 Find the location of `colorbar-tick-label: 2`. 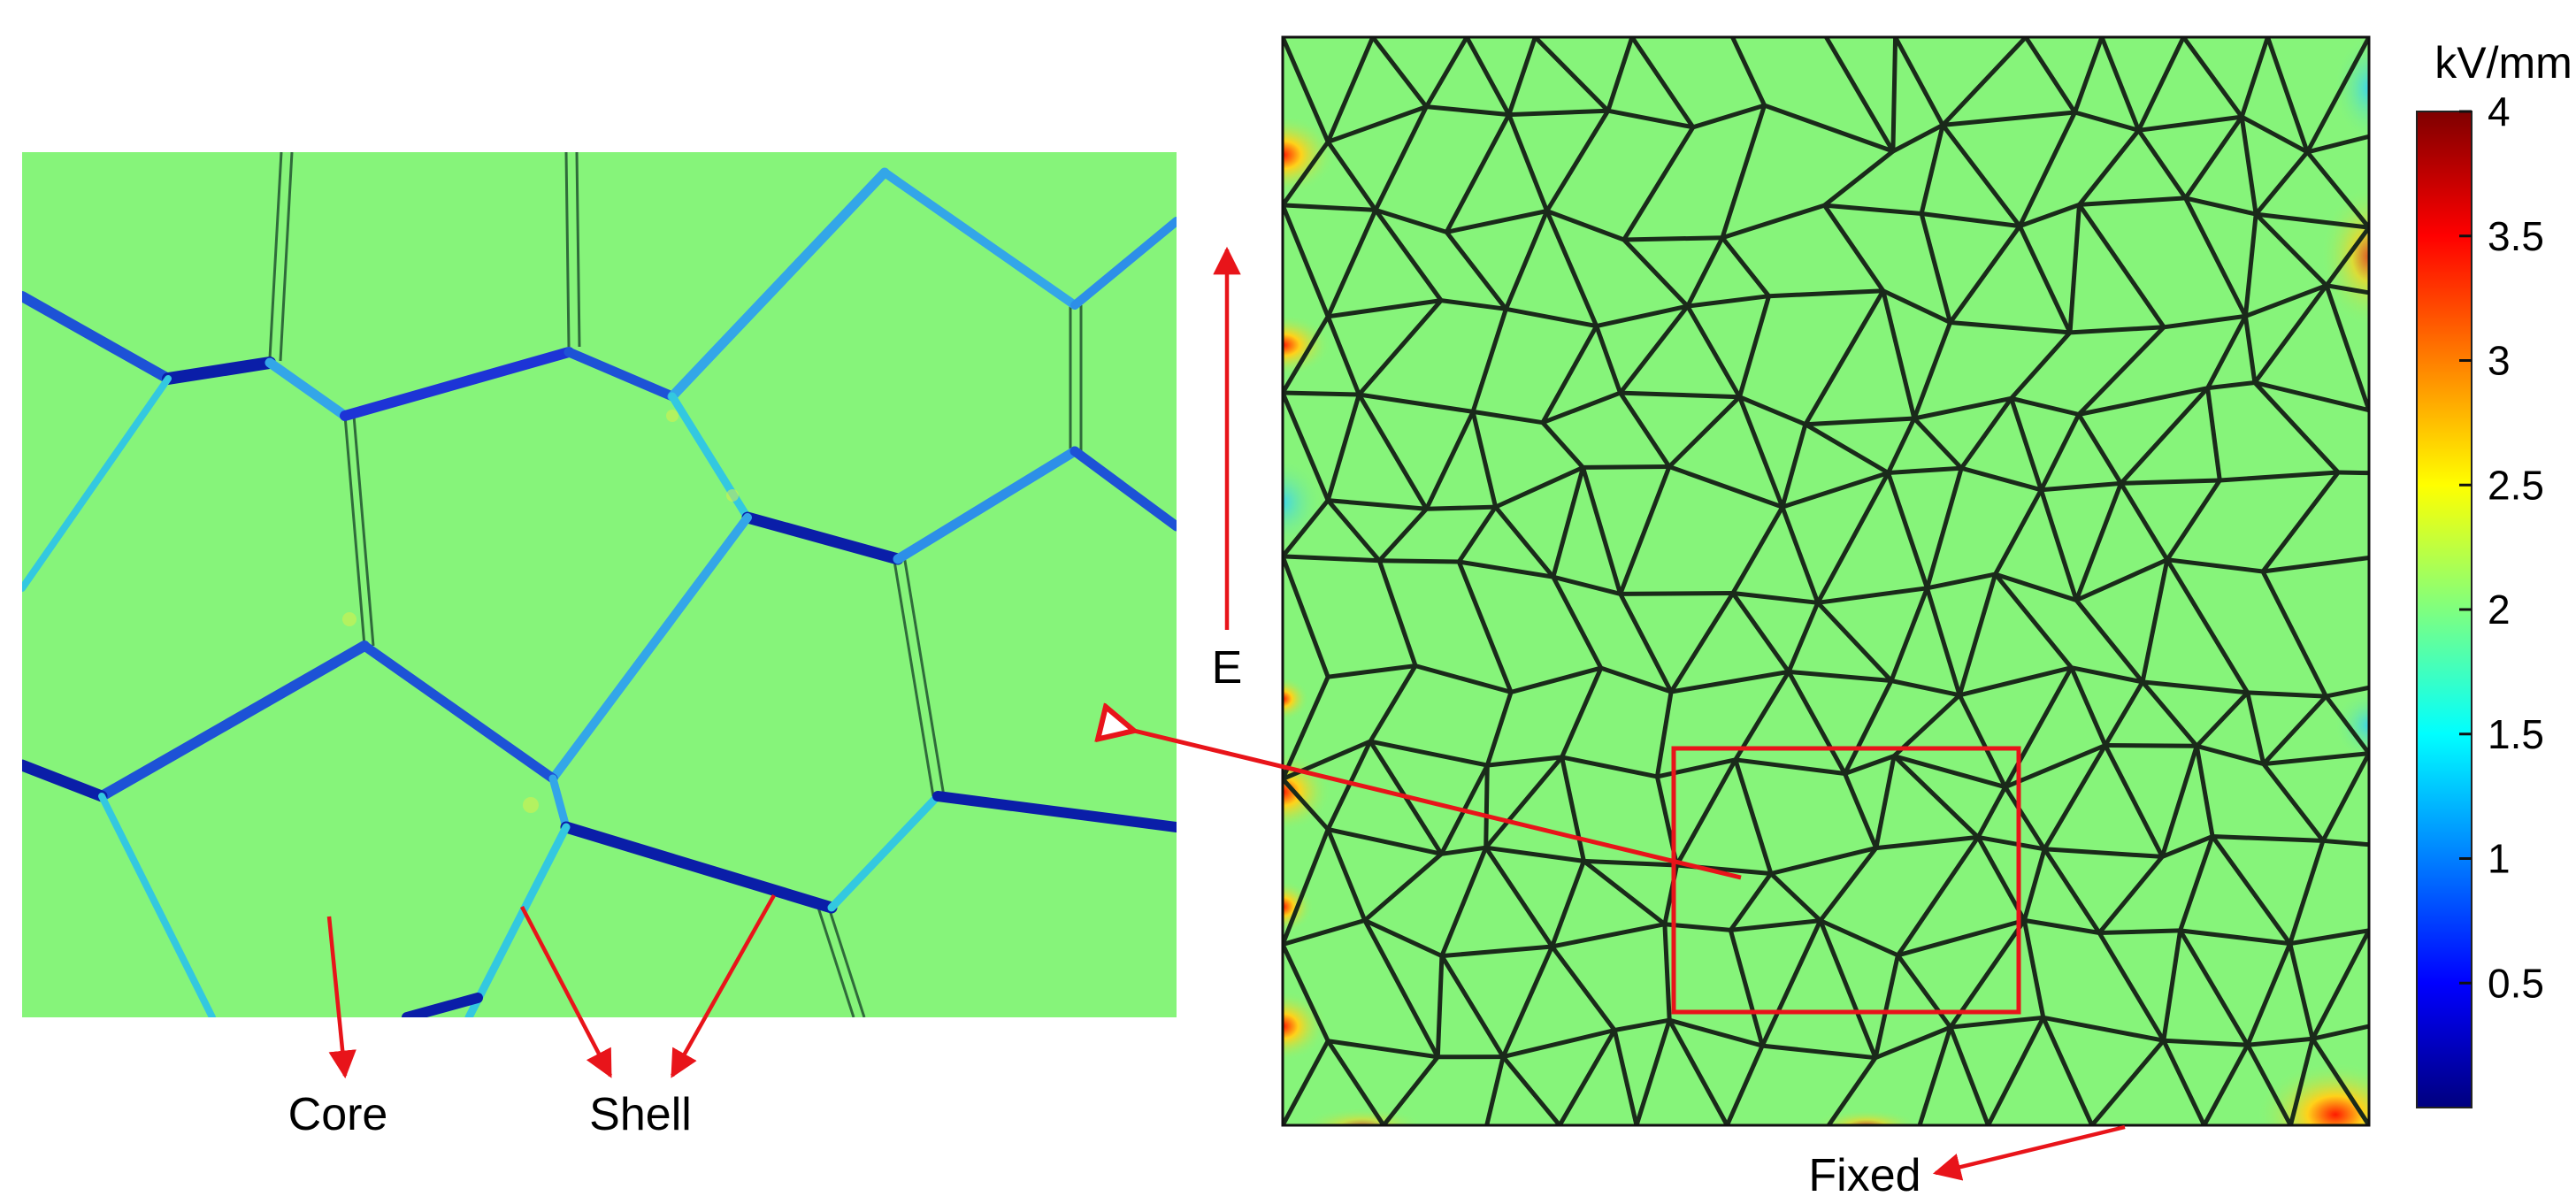

colorbar-tick-label: 2 is located at coordinates (2499, 610).